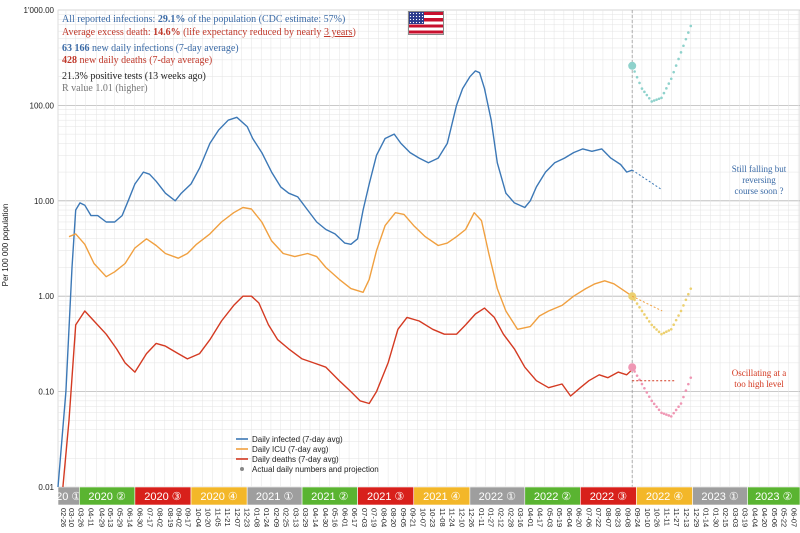  What do you see at coordinates (665, 497) in the screenshot?
I see `quarter-label: 2022 ④` at bounding box center [665, 497].